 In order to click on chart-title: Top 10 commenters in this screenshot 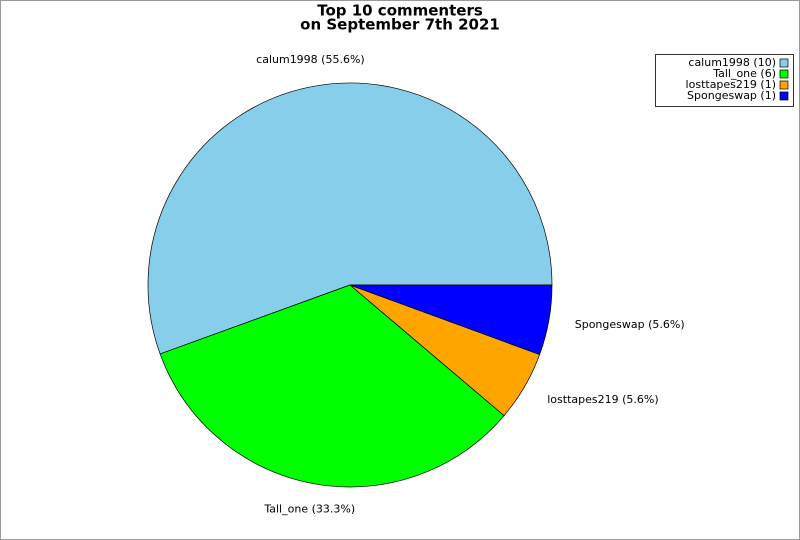, I will do `click(400, 11)`.